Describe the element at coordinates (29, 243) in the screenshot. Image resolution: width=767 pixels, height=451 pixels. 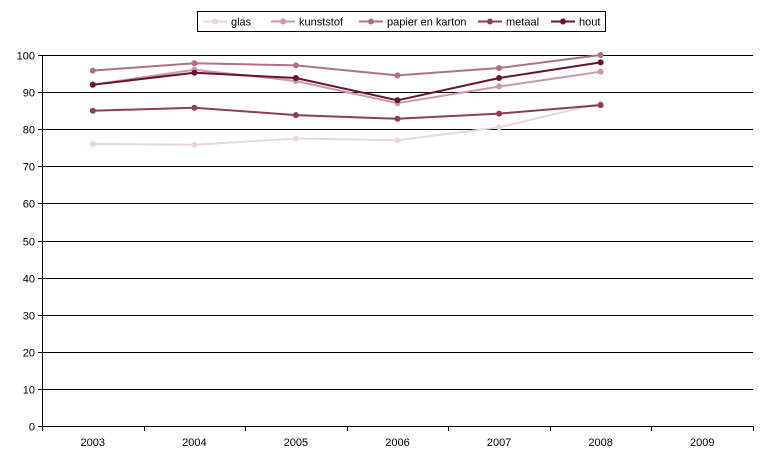
I see `y-tick-label-50: 50` at that location.